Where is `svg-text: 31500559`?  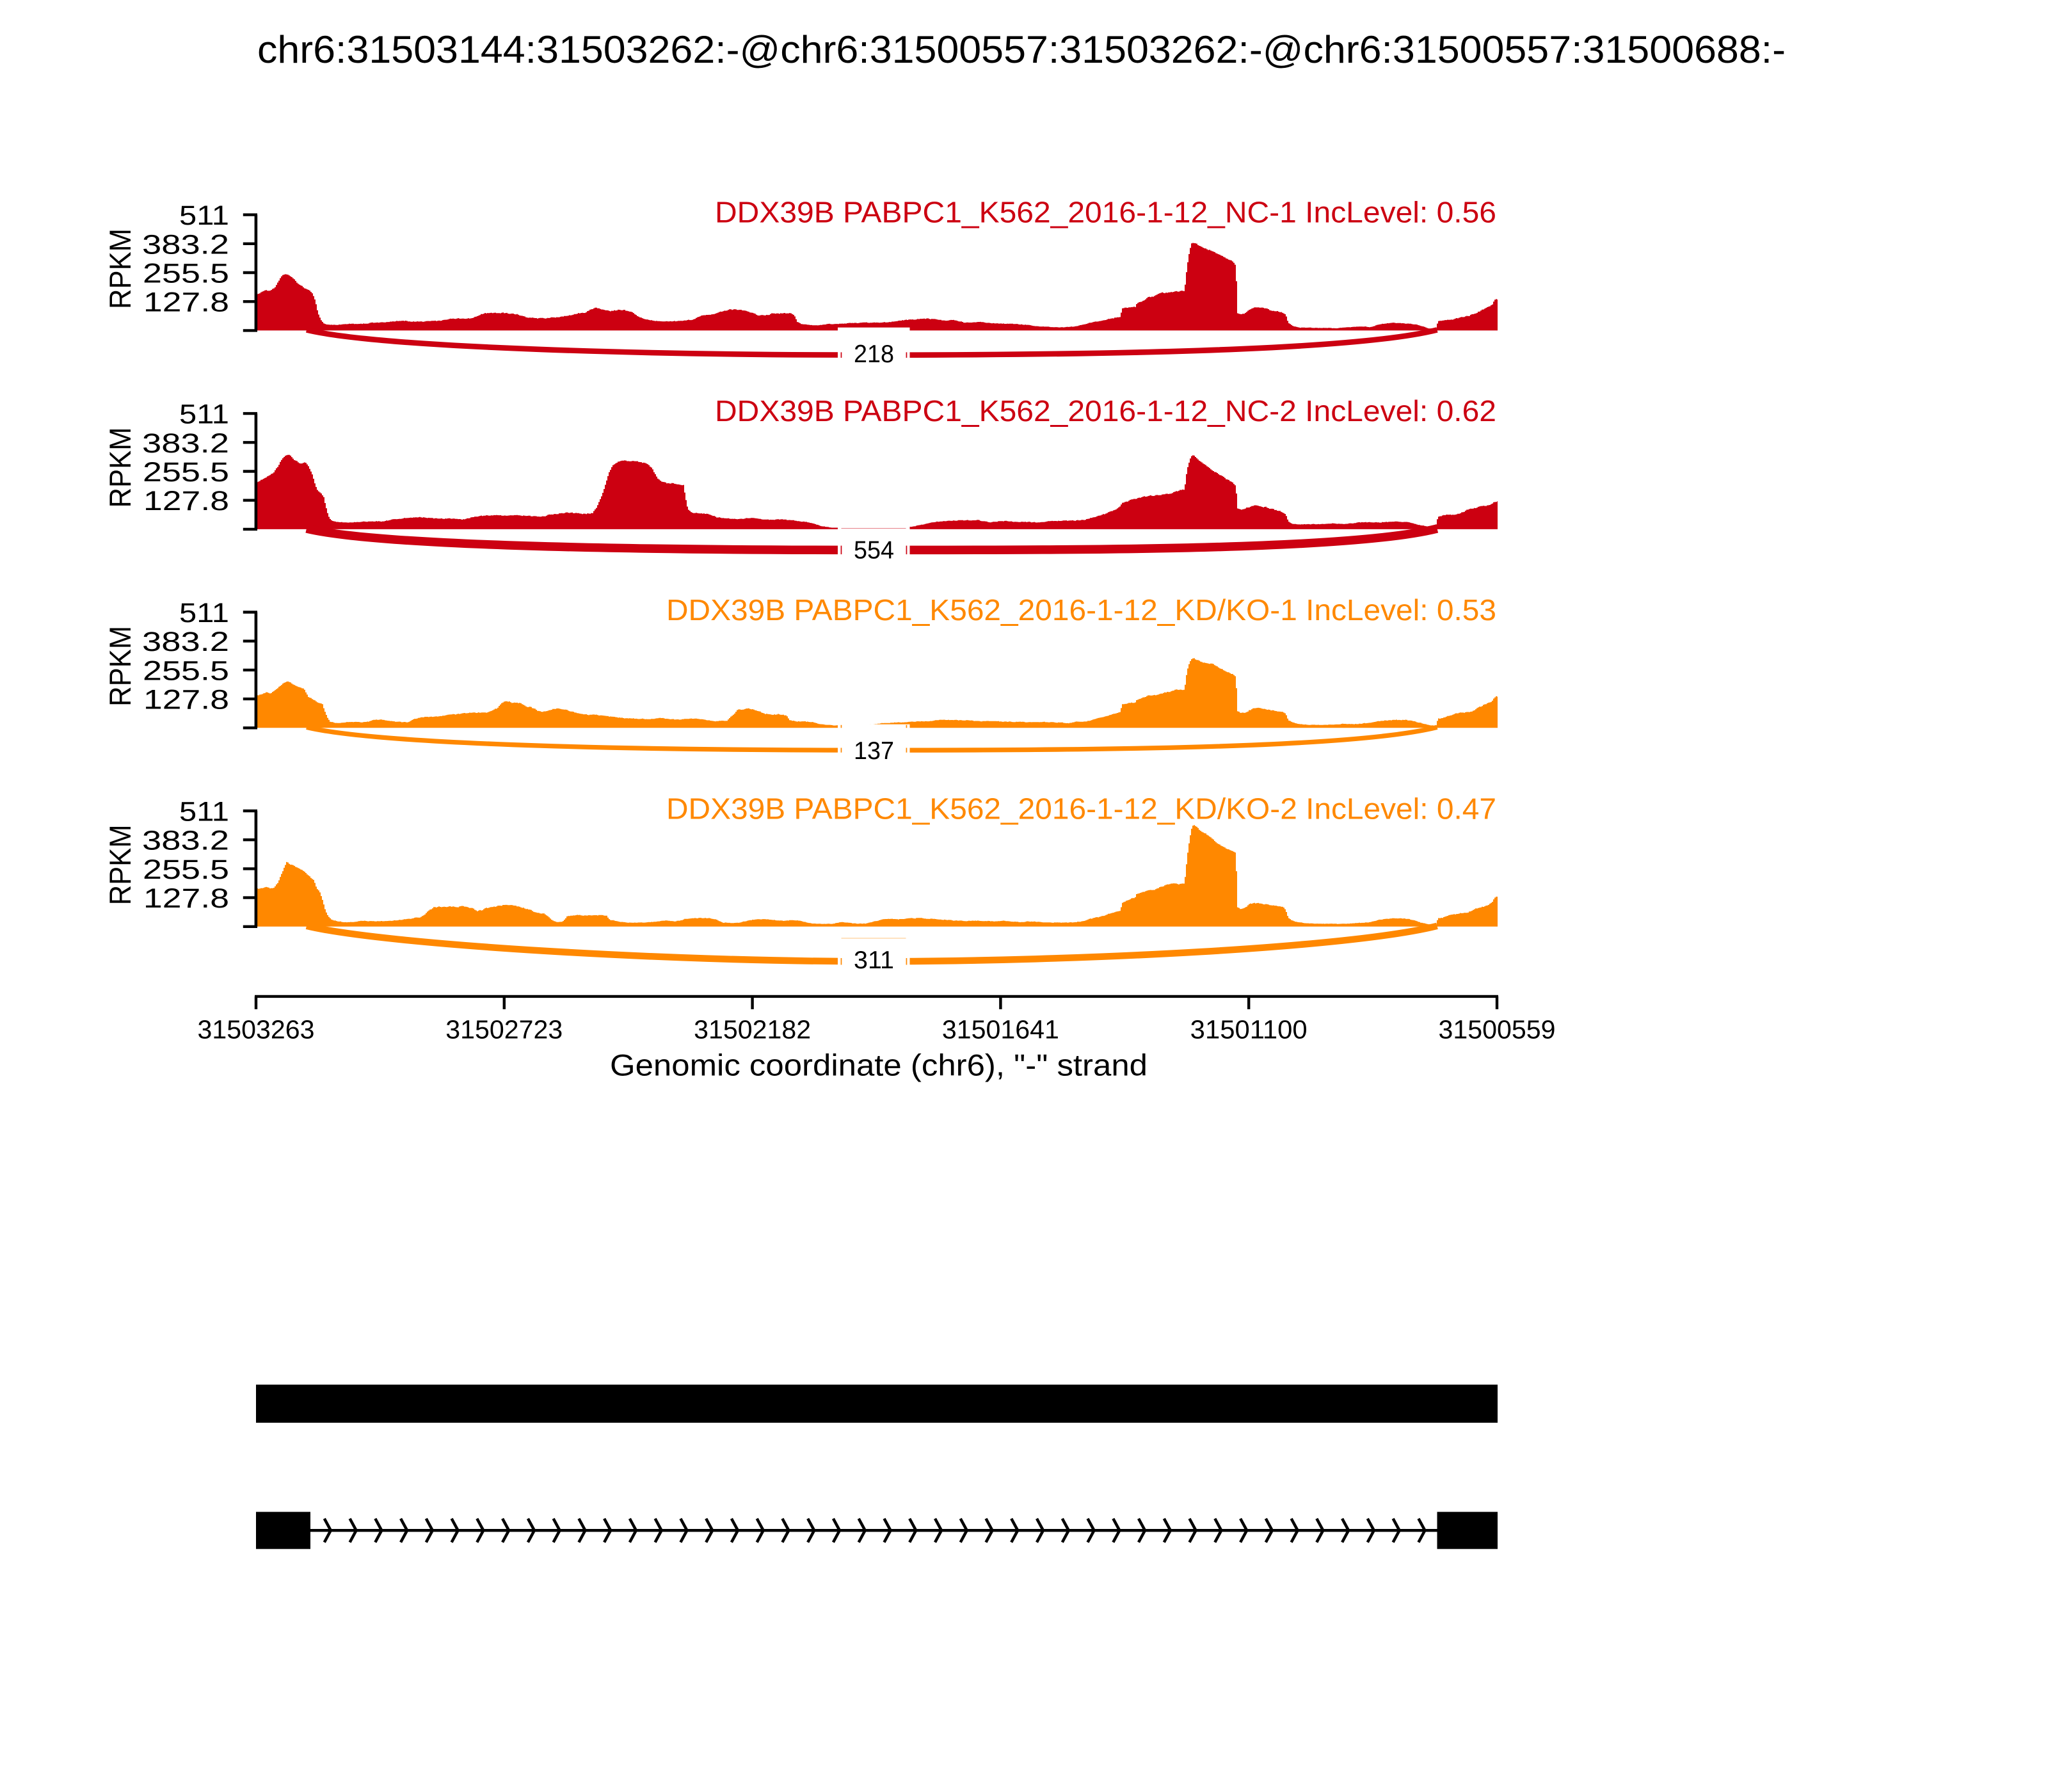
svg-text: 31500559 is located at coordinates (1497, 1029).